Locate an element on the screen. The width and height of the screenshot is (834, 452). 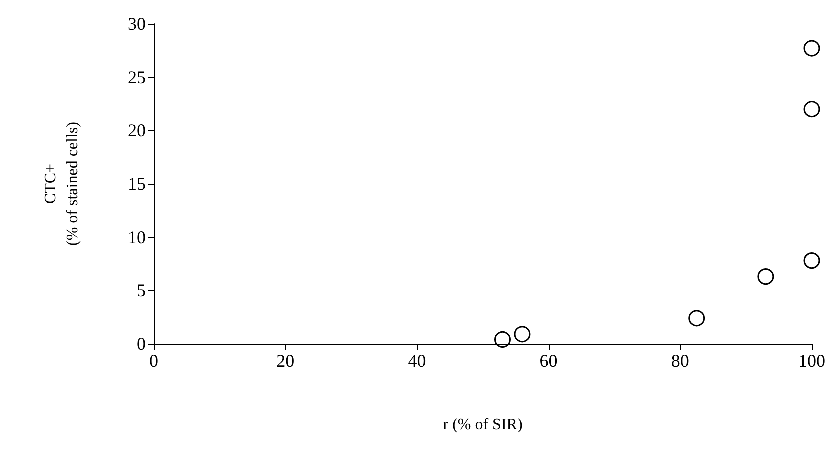
x-tick-label: 20 is located at coordinates (285, 361).